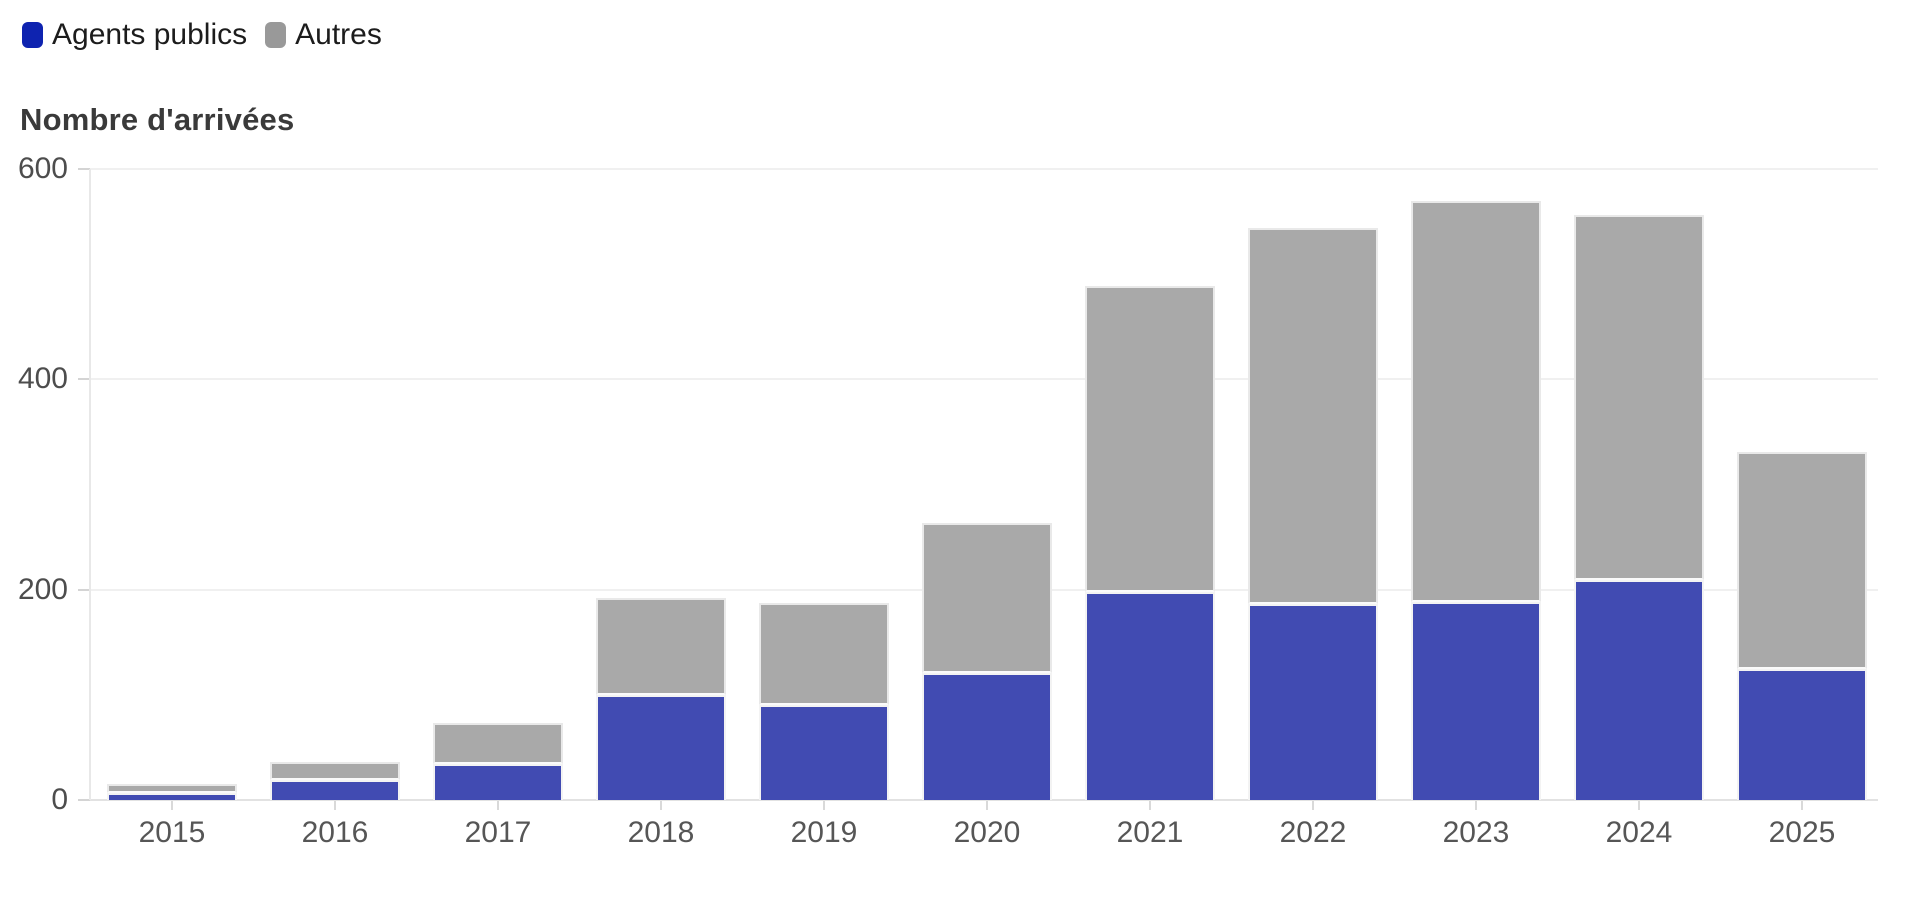 The width and height of the screenshot is (1908, 914). What do you see at coordinates (157, 119) in the screenshot?
I see `chart-title: Nombre d'arrivées` at bounding box center [157, 119].